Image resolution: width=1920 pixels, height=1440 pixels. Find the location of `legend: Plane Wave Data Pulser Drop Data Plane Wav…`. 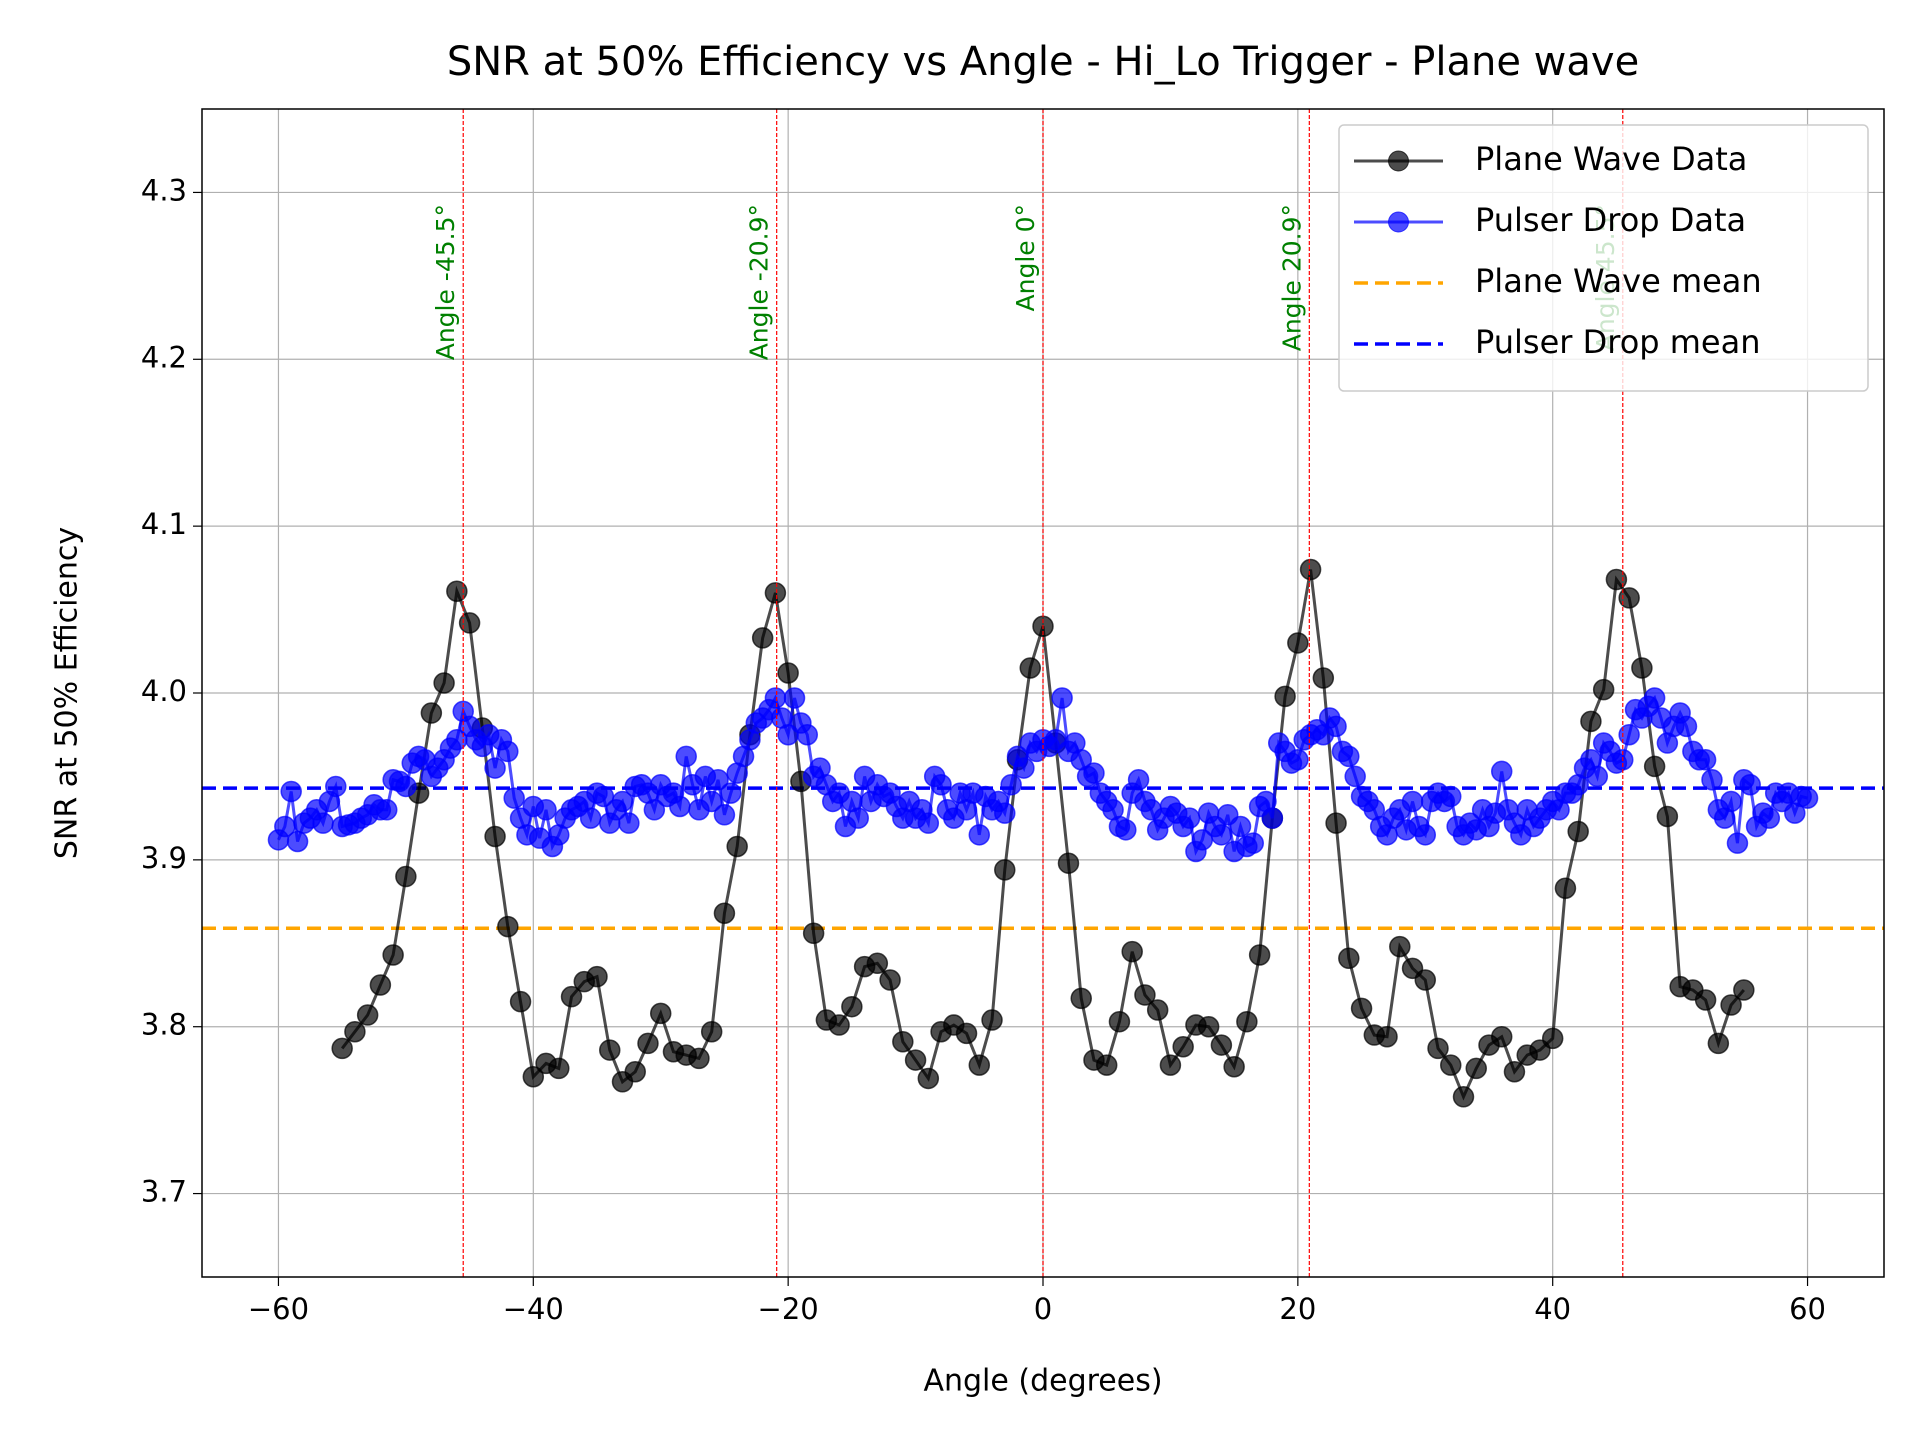

legend: Plane Wave Data Pulser Drop Data Plane Wav… is located at coordinates (1603, 258).